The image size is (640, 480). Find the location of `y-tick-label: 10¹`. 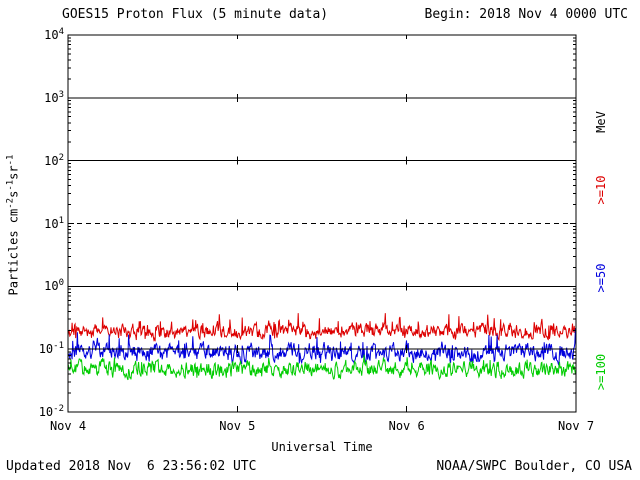

y-tick-label: 10¹ is located at coordinates (54, 223).